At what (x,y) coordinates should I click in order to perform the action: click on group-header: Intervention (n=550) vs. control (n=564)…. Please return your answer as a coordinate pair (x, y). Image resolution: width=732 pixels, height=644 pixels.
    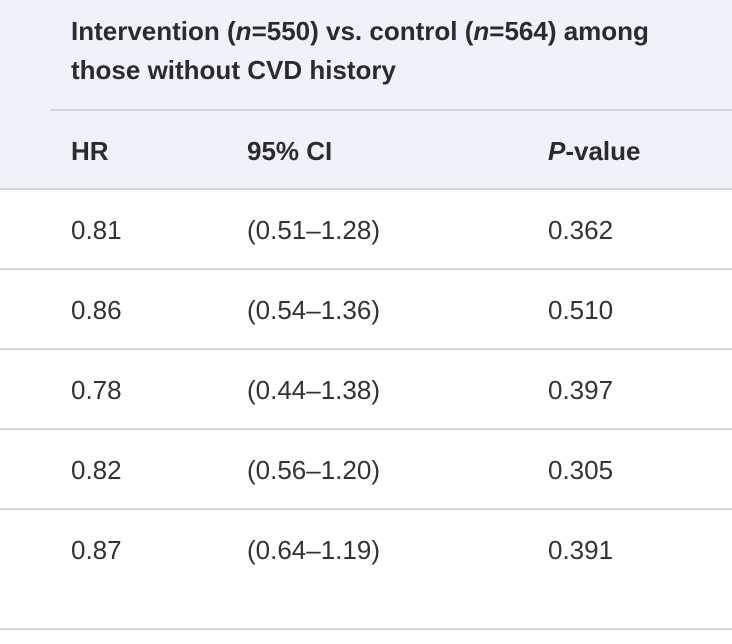
    Looking at the image, I should click on (396, 51).